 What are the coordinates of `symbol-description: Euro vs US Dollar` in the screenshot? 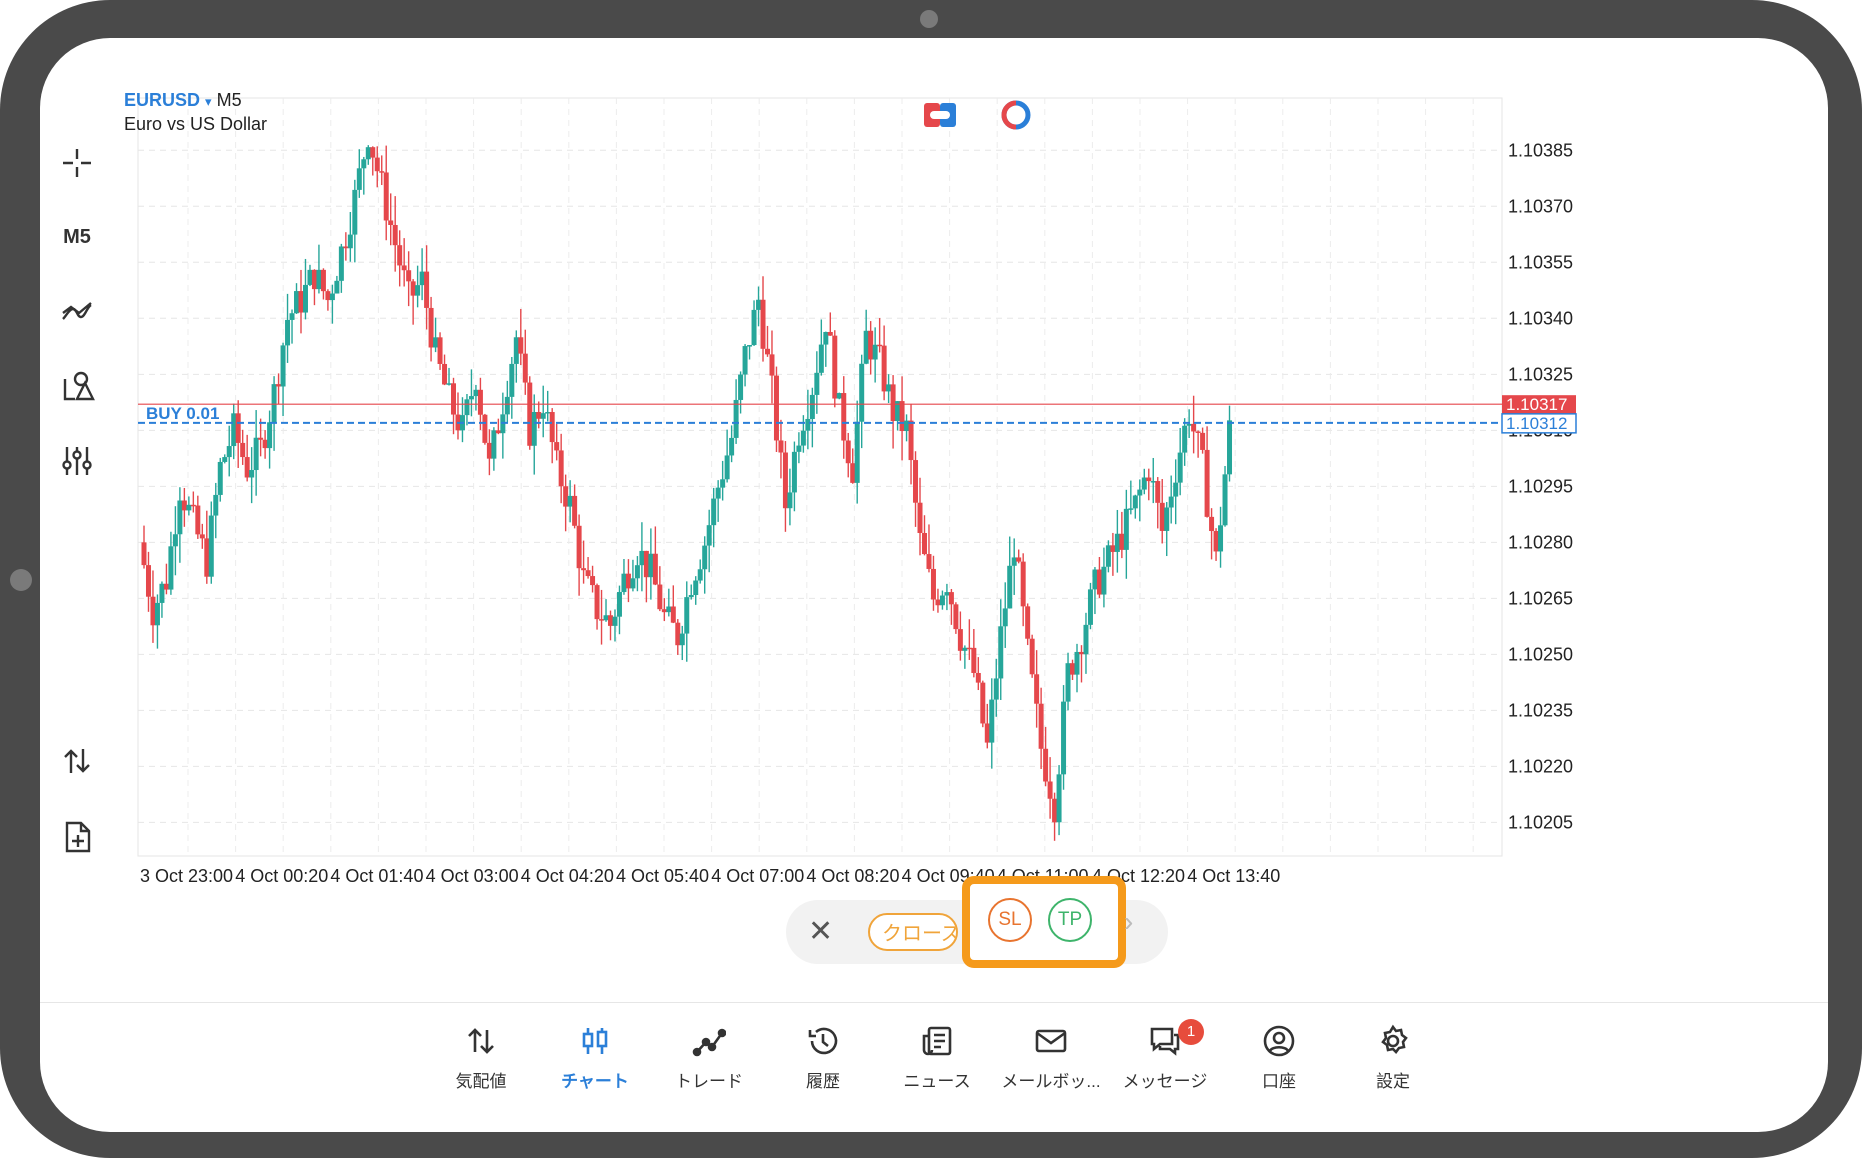 It's located at (196, 124).